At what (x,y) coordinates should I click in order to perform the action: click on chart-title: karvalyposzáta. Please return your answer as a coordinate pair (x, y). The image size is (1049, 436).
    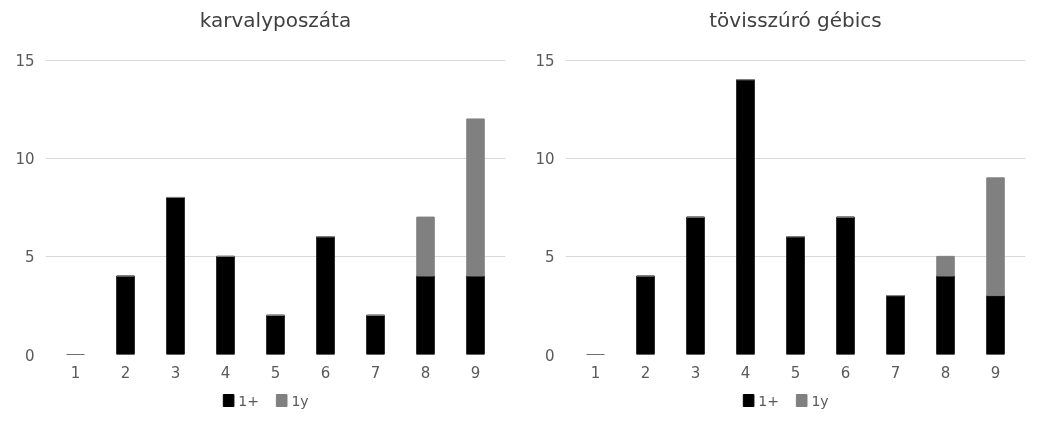
    Looking at the image, I should click on (275, 19).